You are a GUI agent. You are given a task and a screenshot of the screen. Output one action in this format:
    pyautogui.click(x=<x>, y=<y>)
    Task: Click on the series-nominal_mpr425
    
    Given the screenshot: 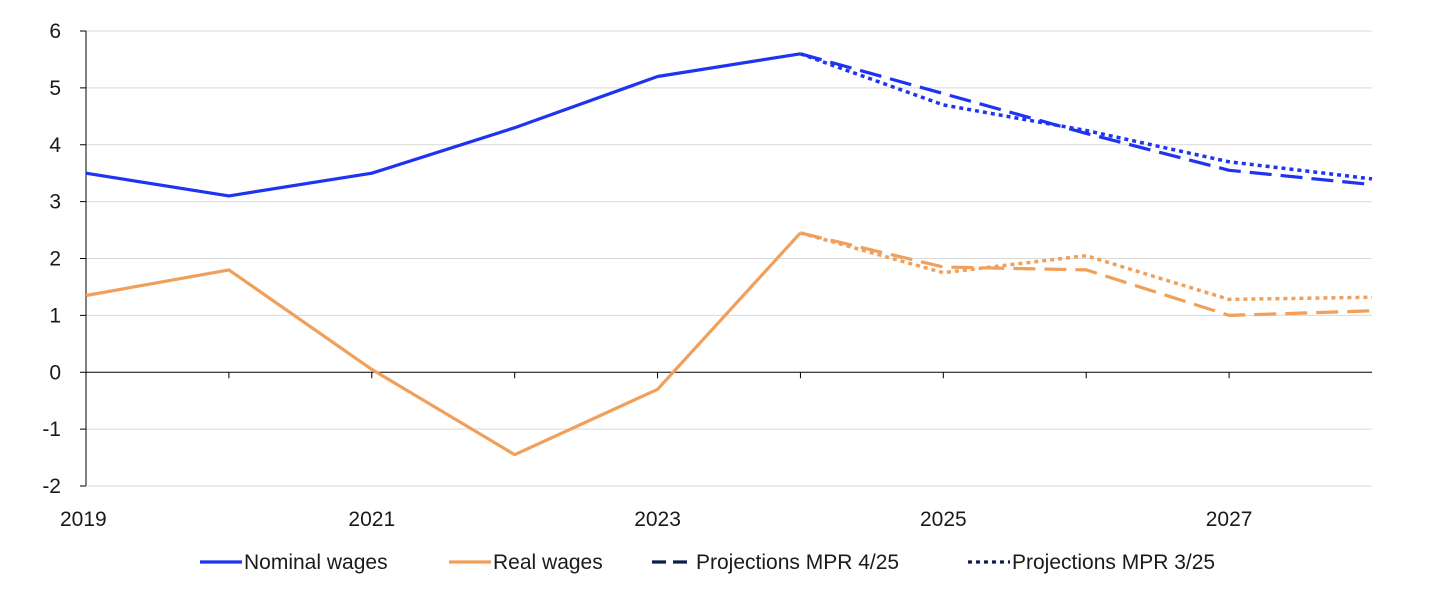 What is the action you would take?
    pyautogui.click(x=1086, y=119)
    